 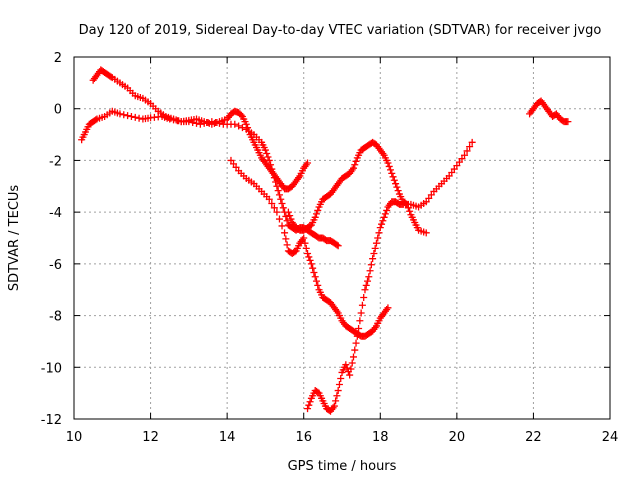 What do you see at coordinates (51, 420) in the screenshot?
I see `y-tick-label: -12` at bounding box center [51, 420].